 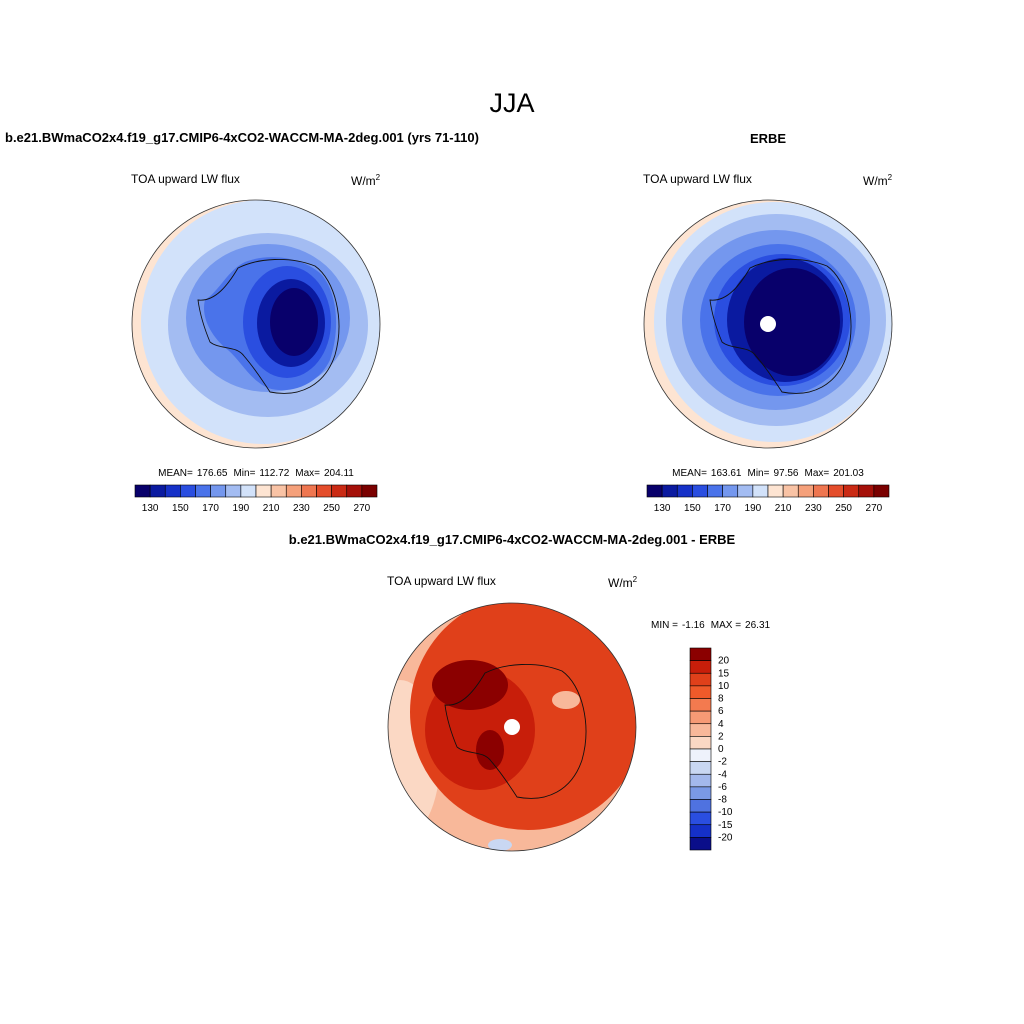 What do you see at coordinates (757, 625) in the screenshot?
I see `stat-value: 26.31` at bounding box center [757, 625].